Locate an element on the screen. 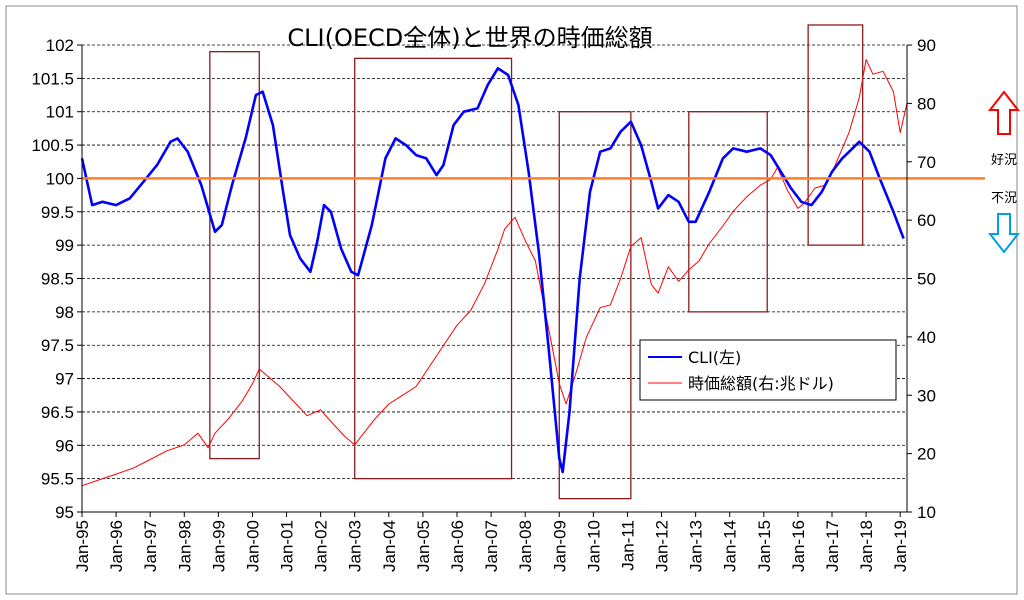  x-tick-label: Jan-03 is located at coordinates (355, 546).